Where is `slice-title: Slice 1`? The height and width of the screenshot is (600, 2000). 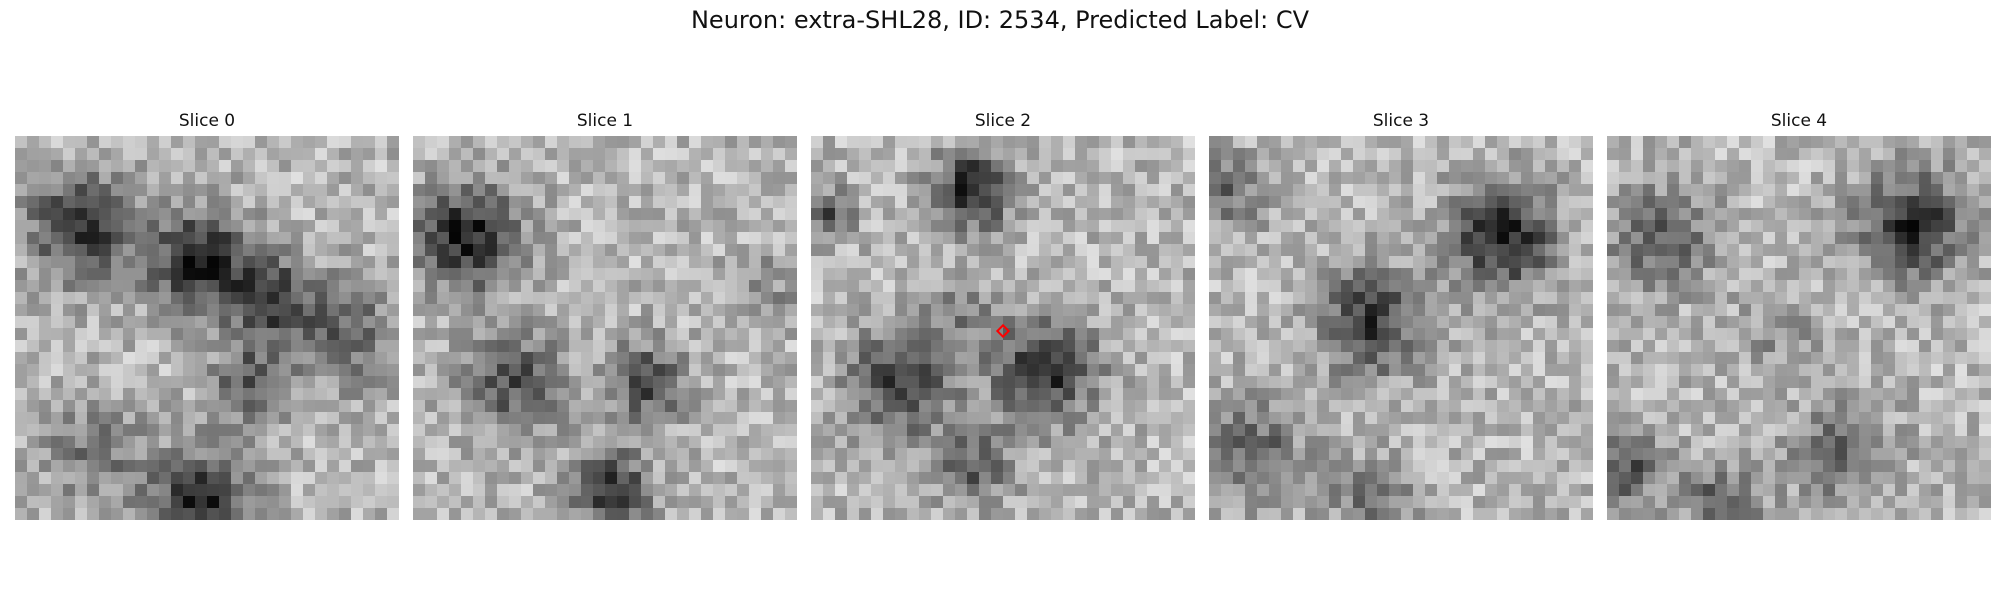
slice-title: Slice 1 is located at coordinates (605, 121).